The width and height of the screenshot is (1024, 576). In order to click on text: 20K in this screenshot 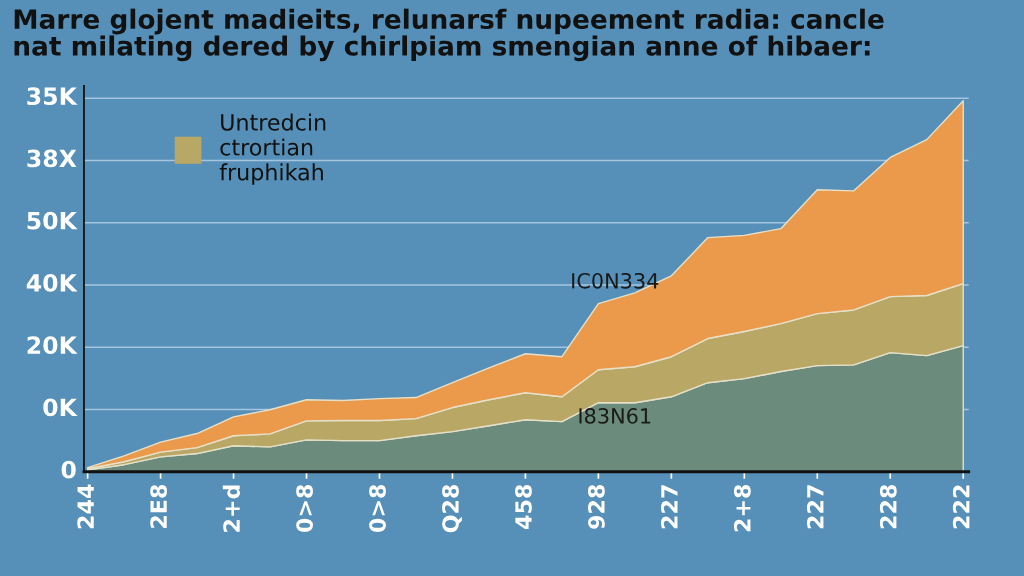, I will do `click(52, 345)`.